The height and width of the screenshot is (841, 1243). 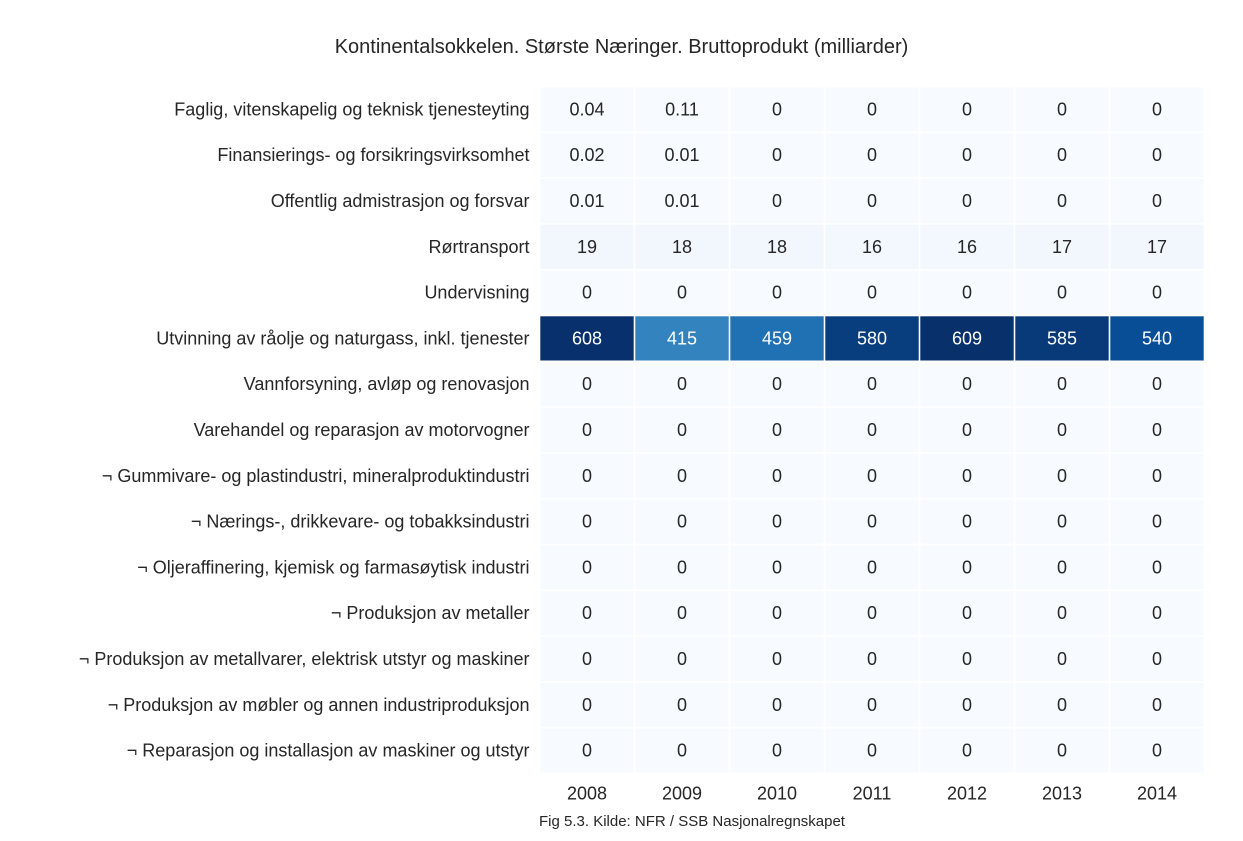 I want to click on row-label: Vannforsyning, avløp og renovasjon, so click(x=387, y=384).